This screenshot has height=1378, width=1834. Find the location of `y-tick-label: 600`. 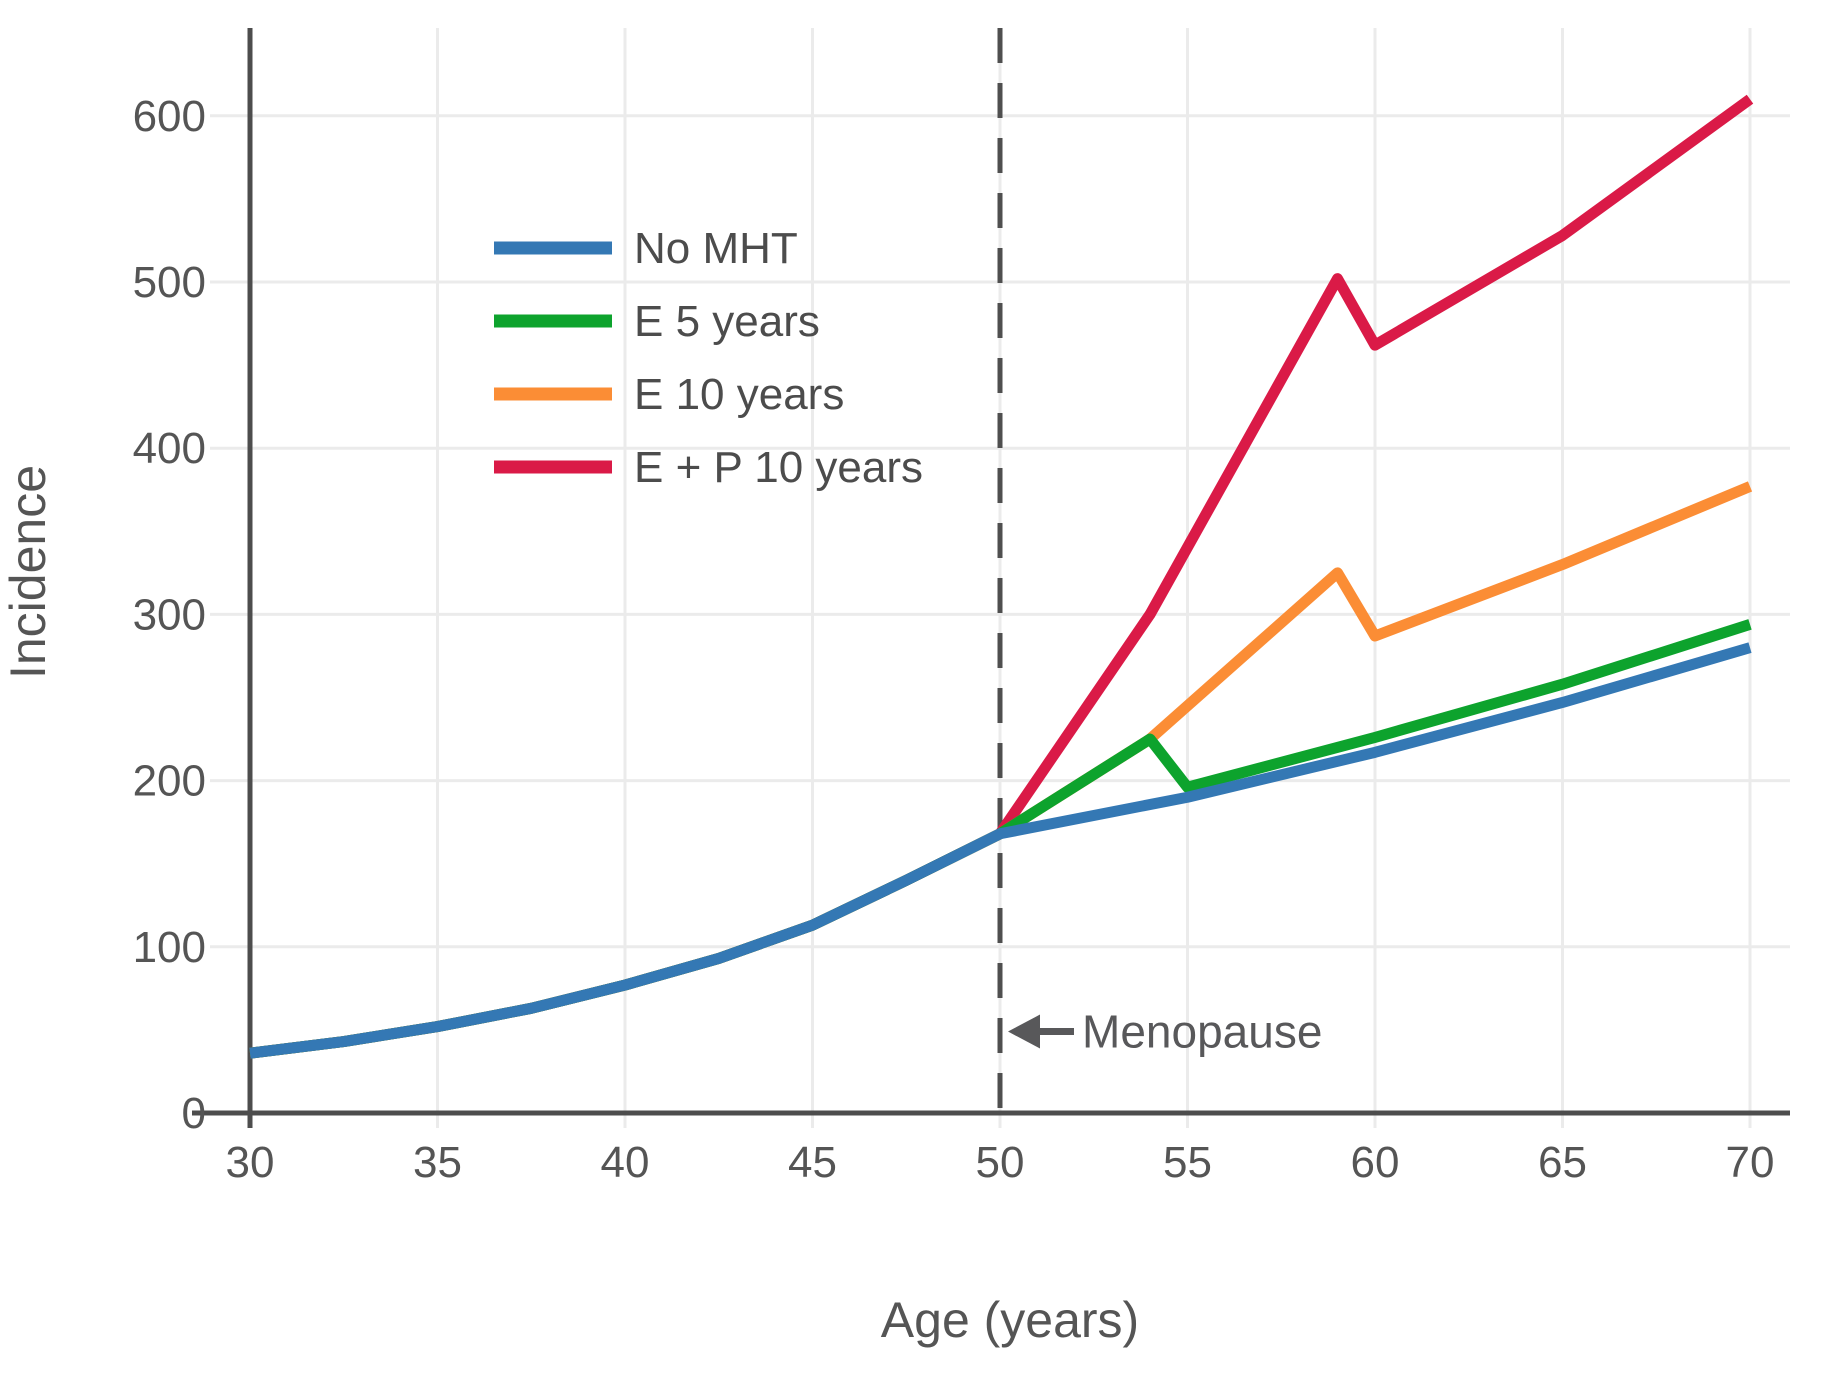

y-tick-label: 600 is located at coordinates (169, 116).